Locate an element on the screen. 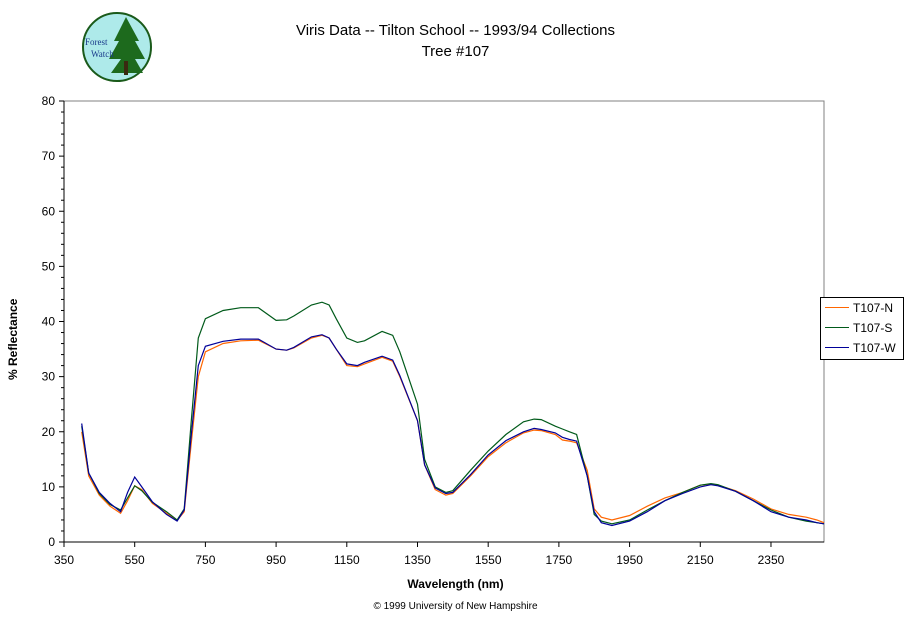  y-tick-label: 50 is located at coordinates (49, 266).